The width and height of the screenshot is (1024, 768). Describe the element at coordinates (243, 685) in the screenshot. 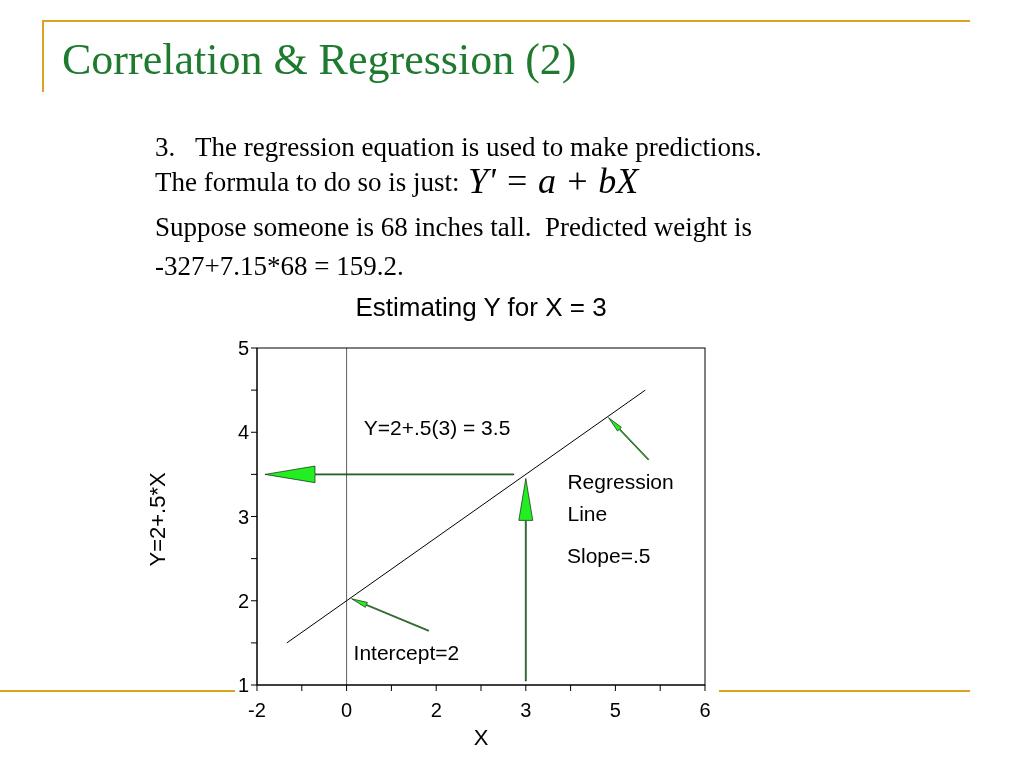

I see `y-tick-label: 1` at that location.